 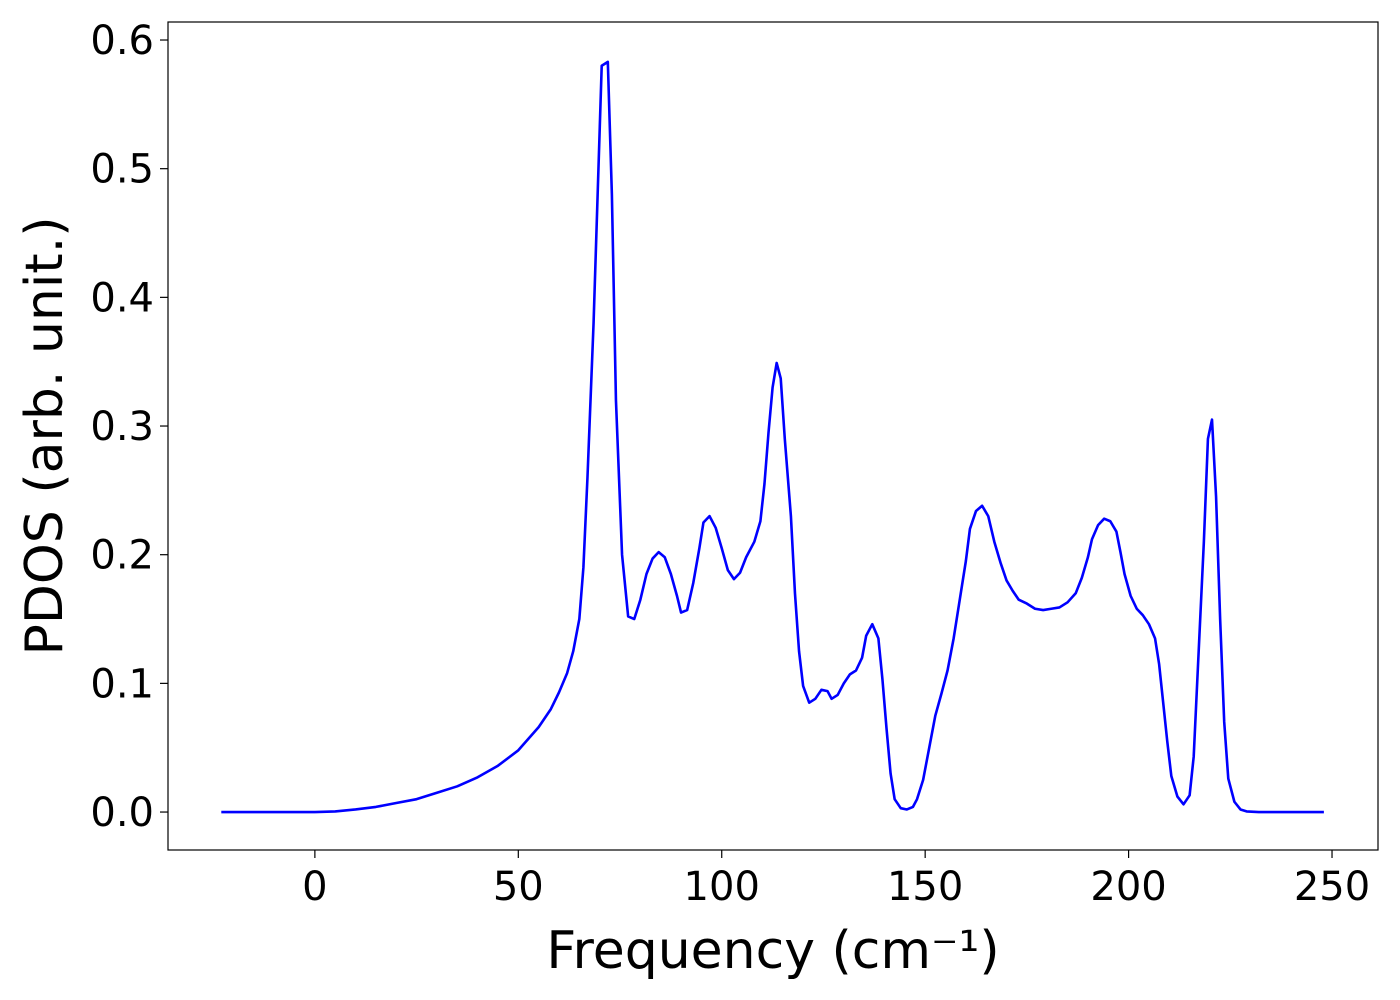 I want to click on x-tick-label: 50, so click(x=518, y=887).